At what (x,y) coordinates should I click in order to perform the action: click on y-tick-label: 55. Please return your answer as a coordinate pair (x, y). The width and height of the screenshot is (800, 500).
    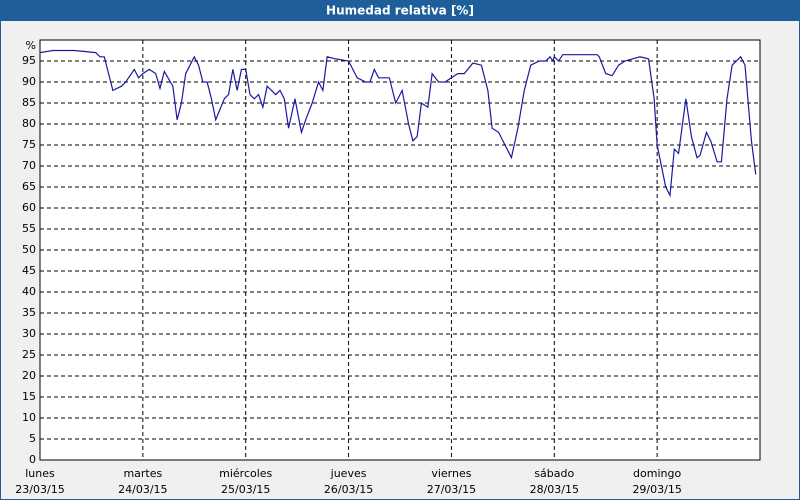
    Looking at the image, I should click on (29, 228).